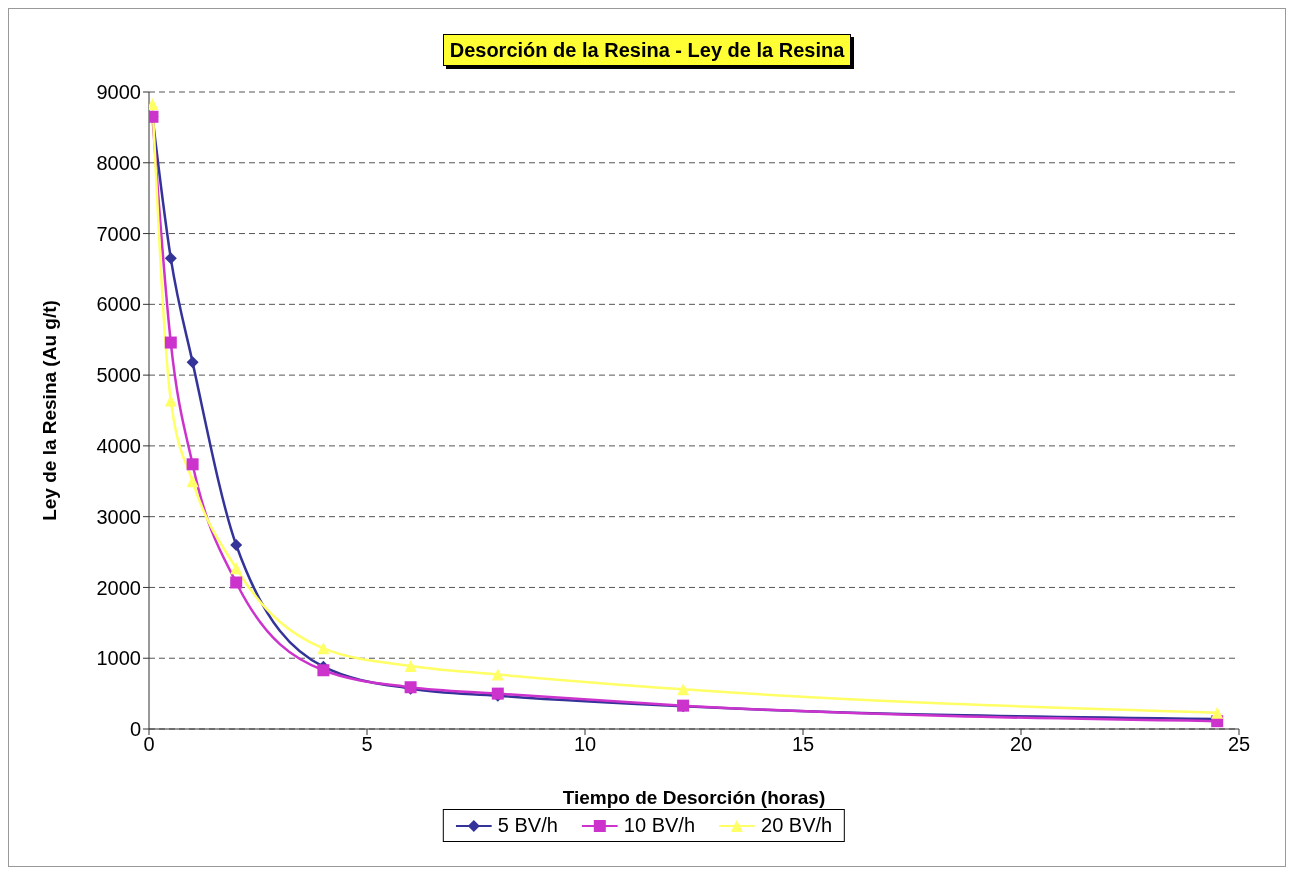 This screenshot has height=873, width=1292. I want to click on x-tick-label: 25, so click(1239, 744).